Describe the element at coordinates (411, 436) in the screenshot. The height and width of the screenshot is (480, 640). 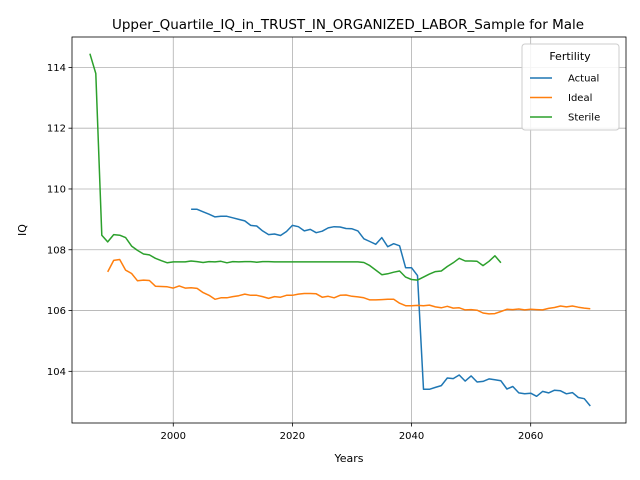
I see `x-tick-label: 2040` at that location.